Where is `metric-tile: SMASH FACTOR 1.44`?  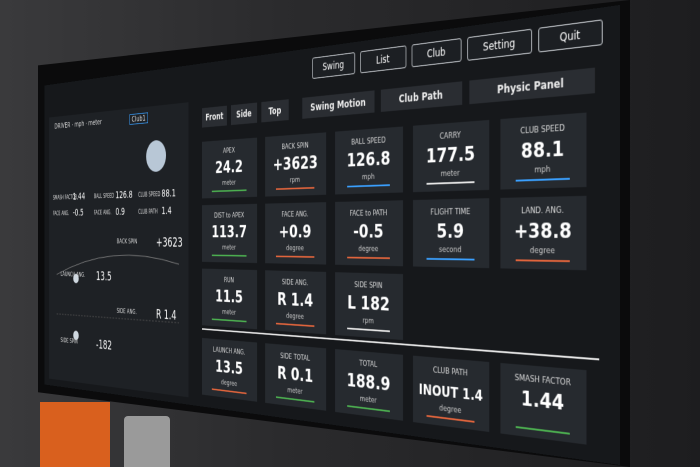
metric-tile: SMASH FACTOR 1.44 is located at coordinates (543, 403).